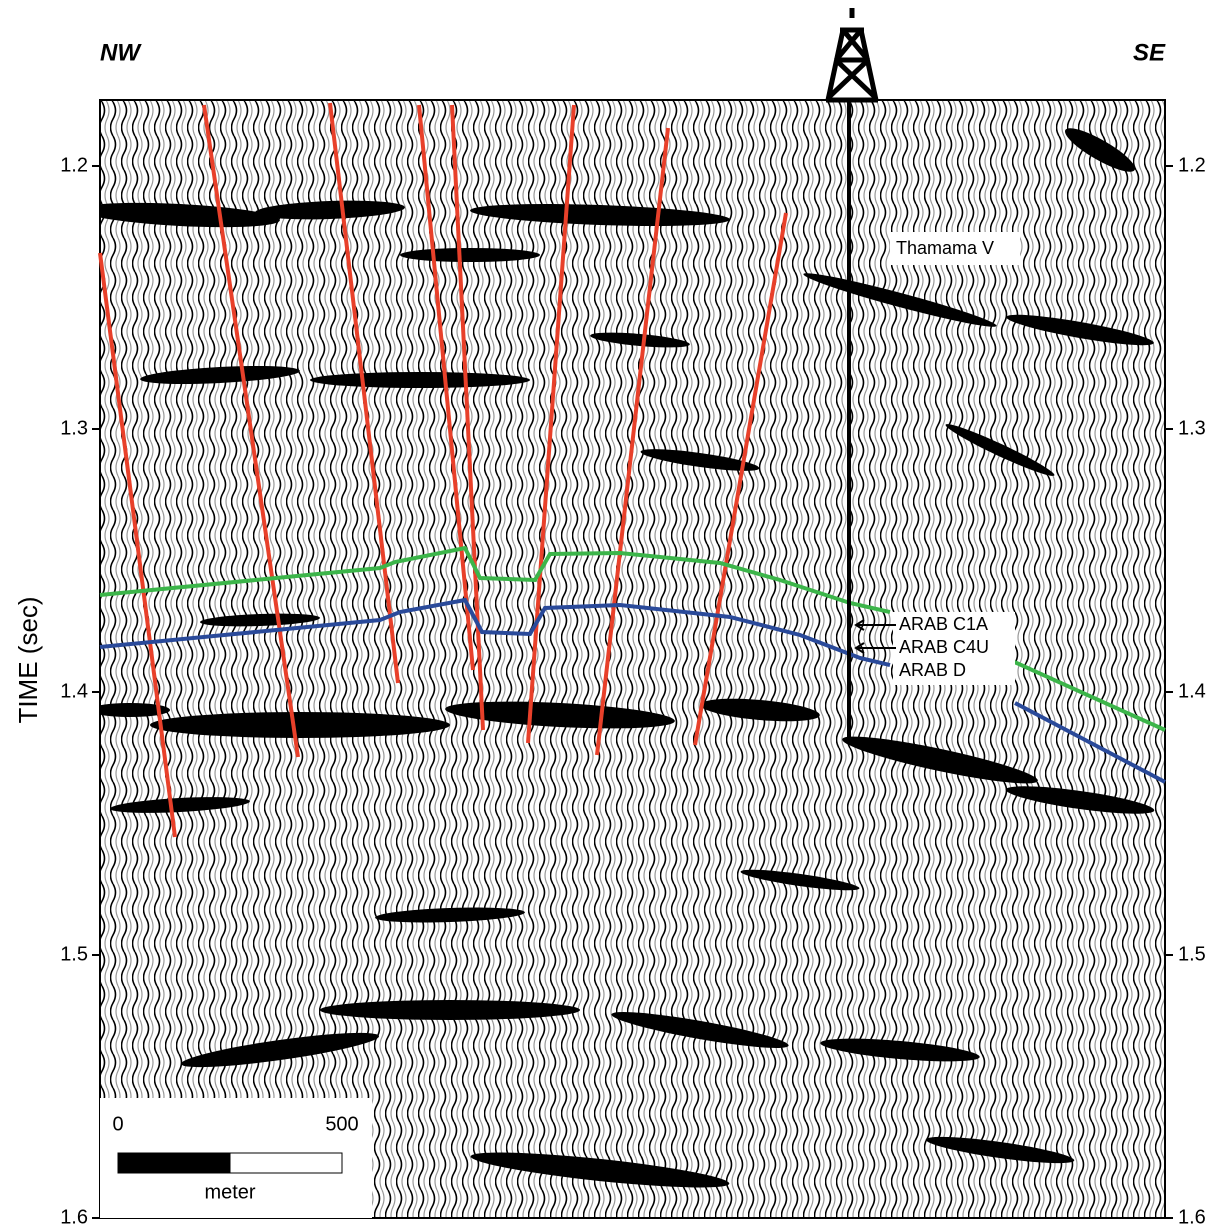 The image size is (1216, 1229). What do you see at coordinates (341, 1124) in the screenshot?
I see `scale-end: 500` at bounding box center [341, 1124].